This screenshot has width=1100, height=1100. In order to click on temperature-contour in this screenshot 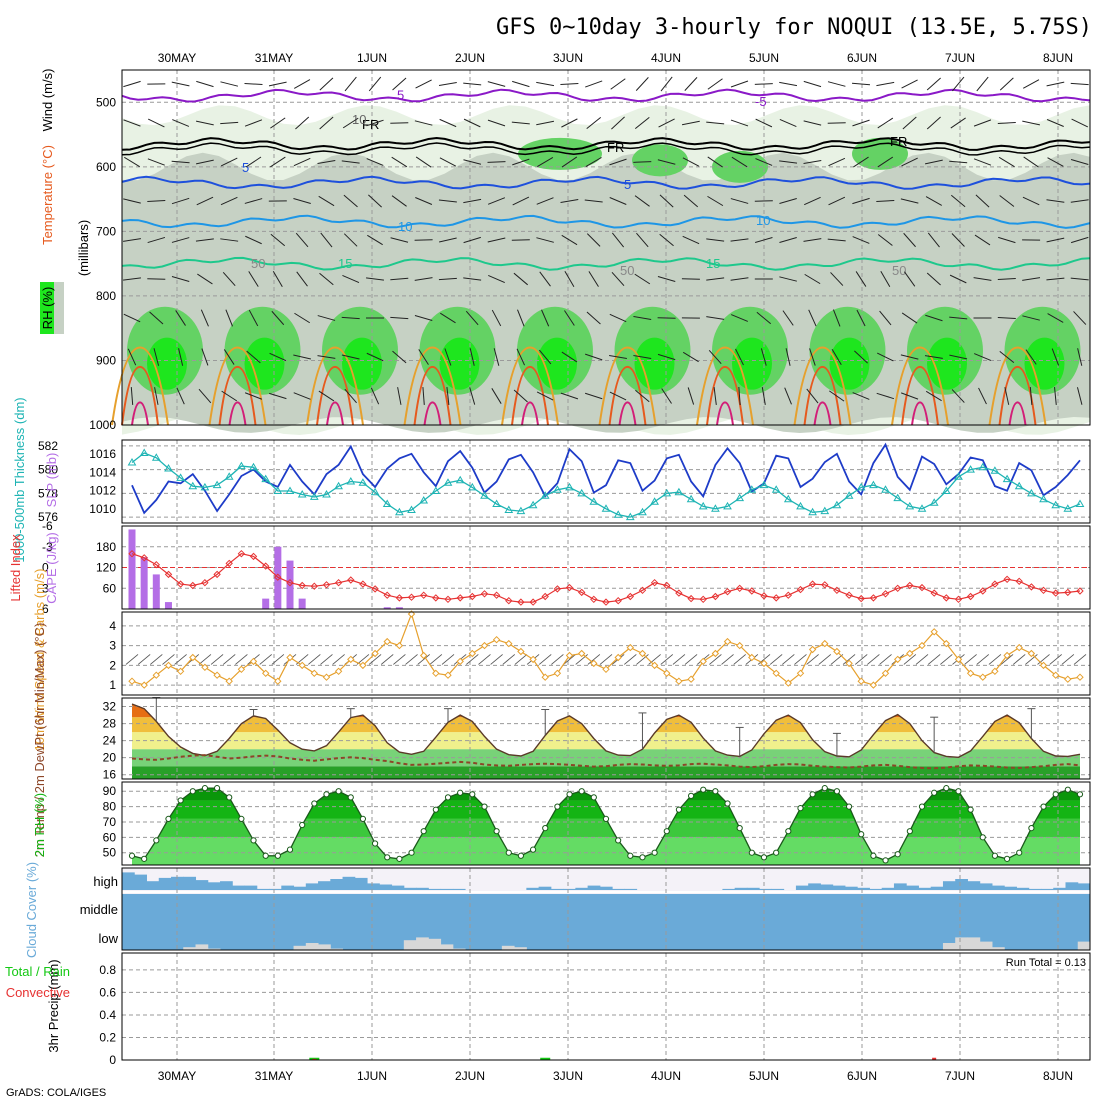, I will do `click(335, 386)`.